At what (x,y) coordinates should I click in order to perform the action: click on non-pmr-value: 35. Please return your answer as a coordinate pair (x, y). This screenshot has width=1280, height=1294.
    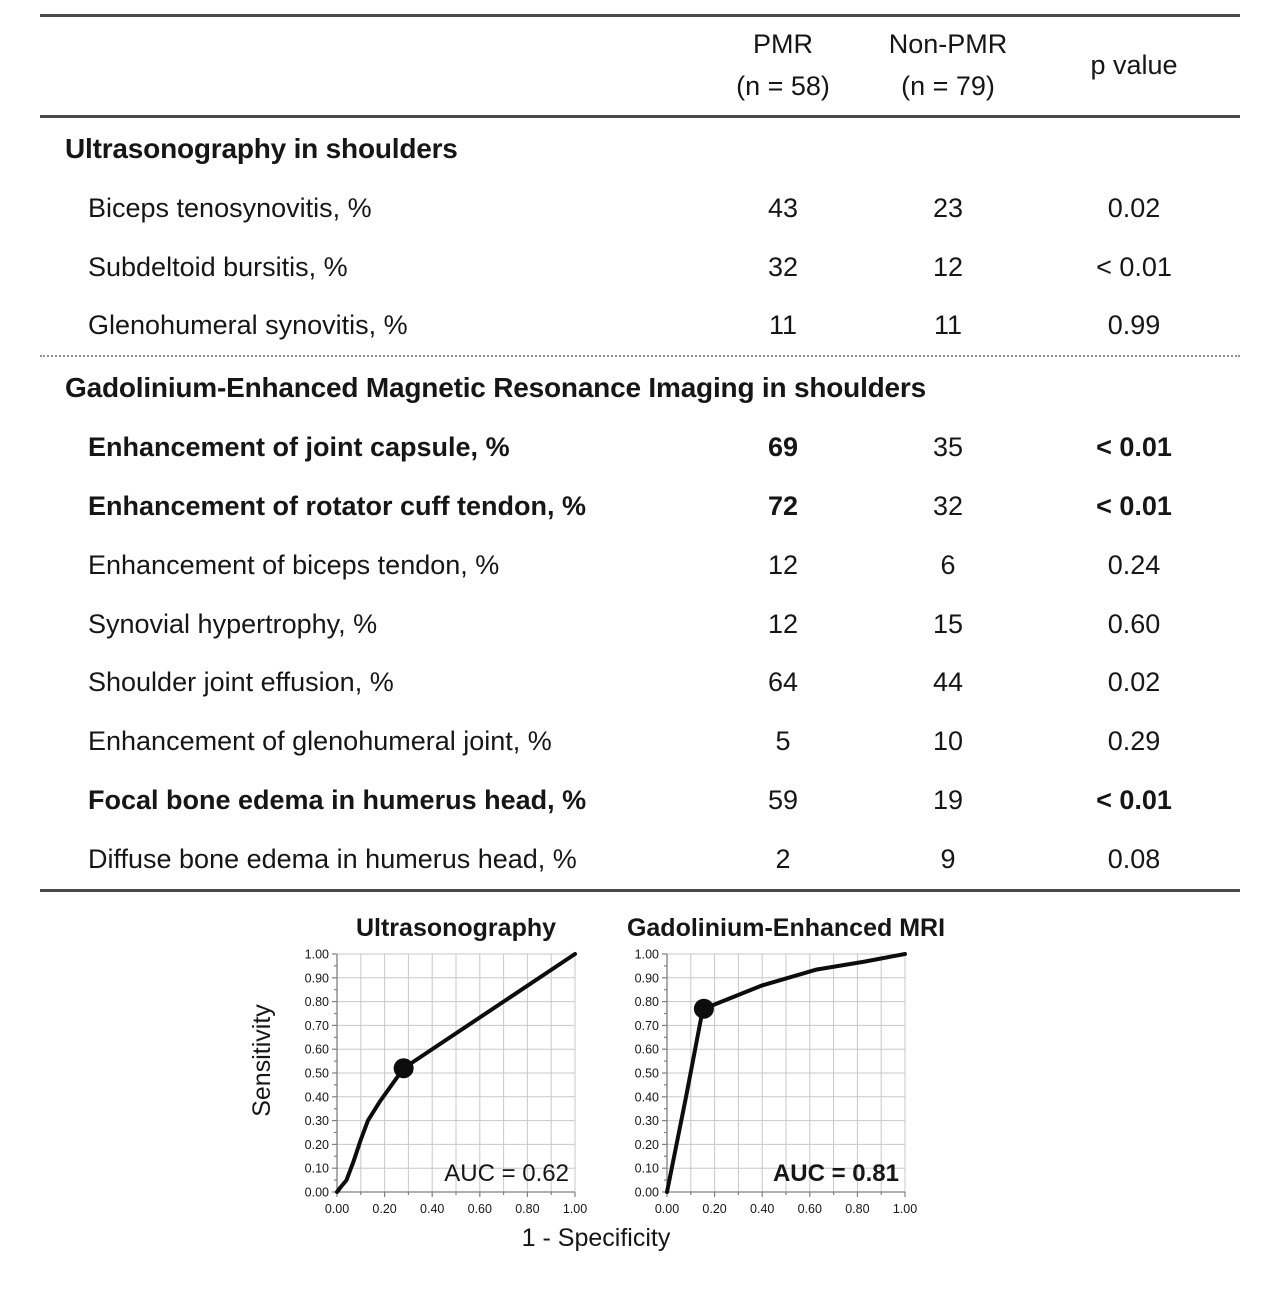
    Looking at the image, I should click on (948, 447).